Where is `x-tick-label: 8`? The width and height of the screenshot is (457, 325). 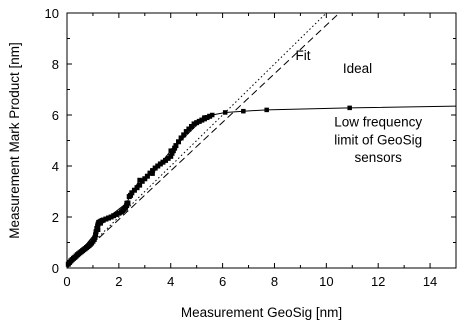 x-tick-label: 8 is located at coordinates (274, 281).